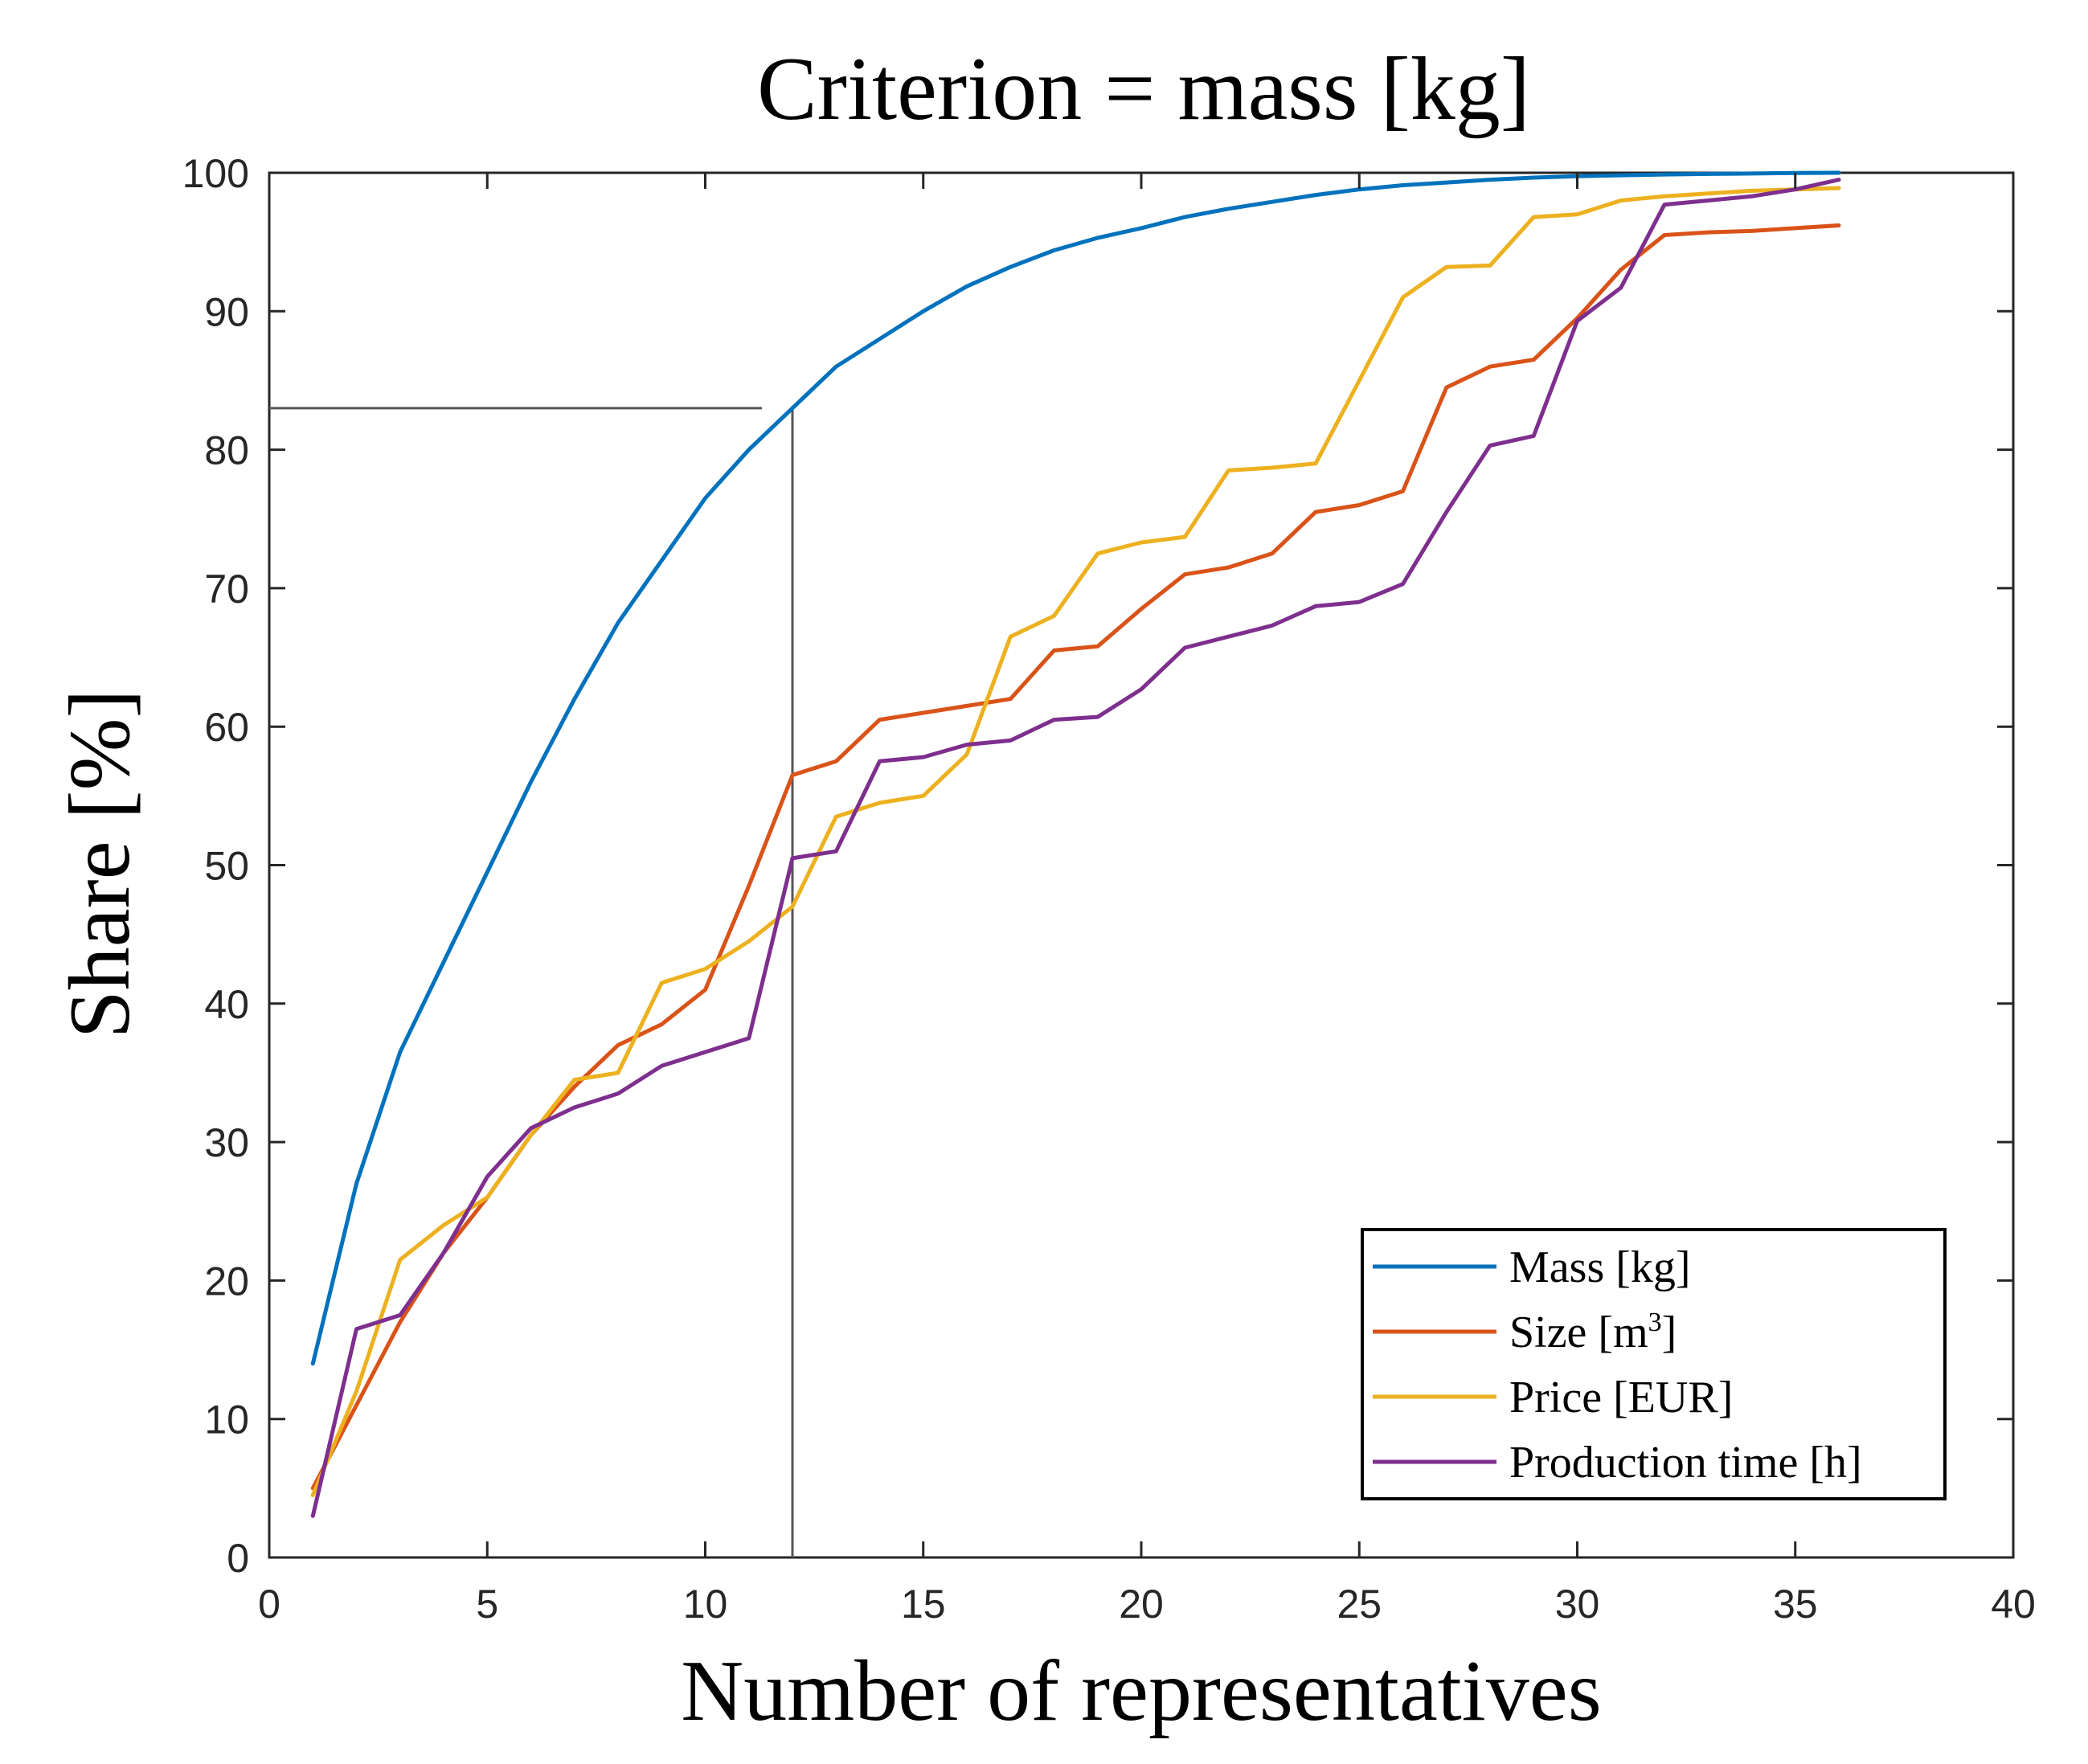 This screenshot has height=1764, width=2088. What do you see at coordinates (226, 866) in the screenshot?
I see `y-tick-label: 50` at bounding box center [226, 866].